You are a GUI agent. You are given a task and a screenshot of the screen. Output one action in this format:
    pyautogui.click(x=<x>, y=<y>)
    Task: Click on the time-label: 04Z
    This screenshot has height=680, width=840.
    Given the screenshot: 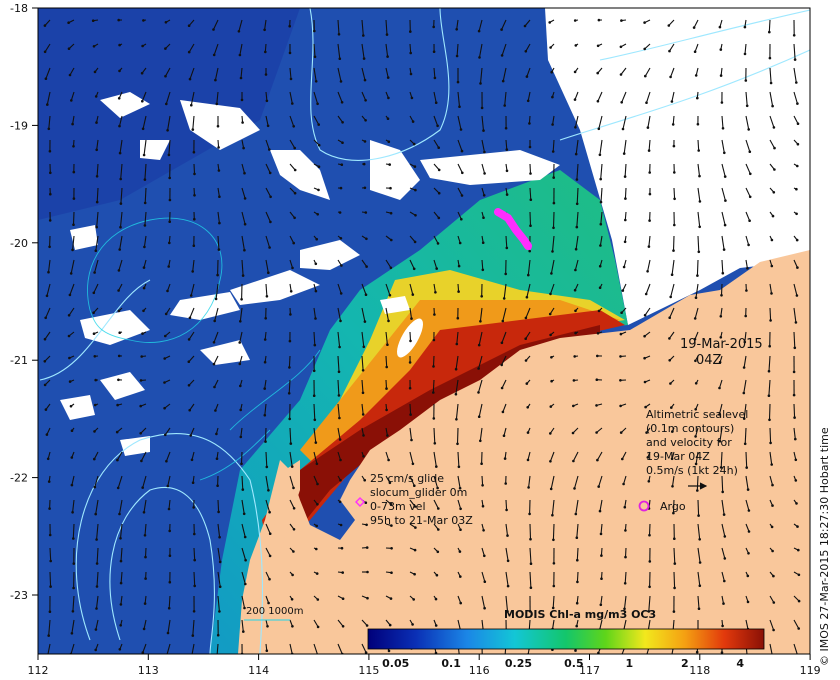 What is the action you would take?
    pyautogui.click(x=709, y=360)
    